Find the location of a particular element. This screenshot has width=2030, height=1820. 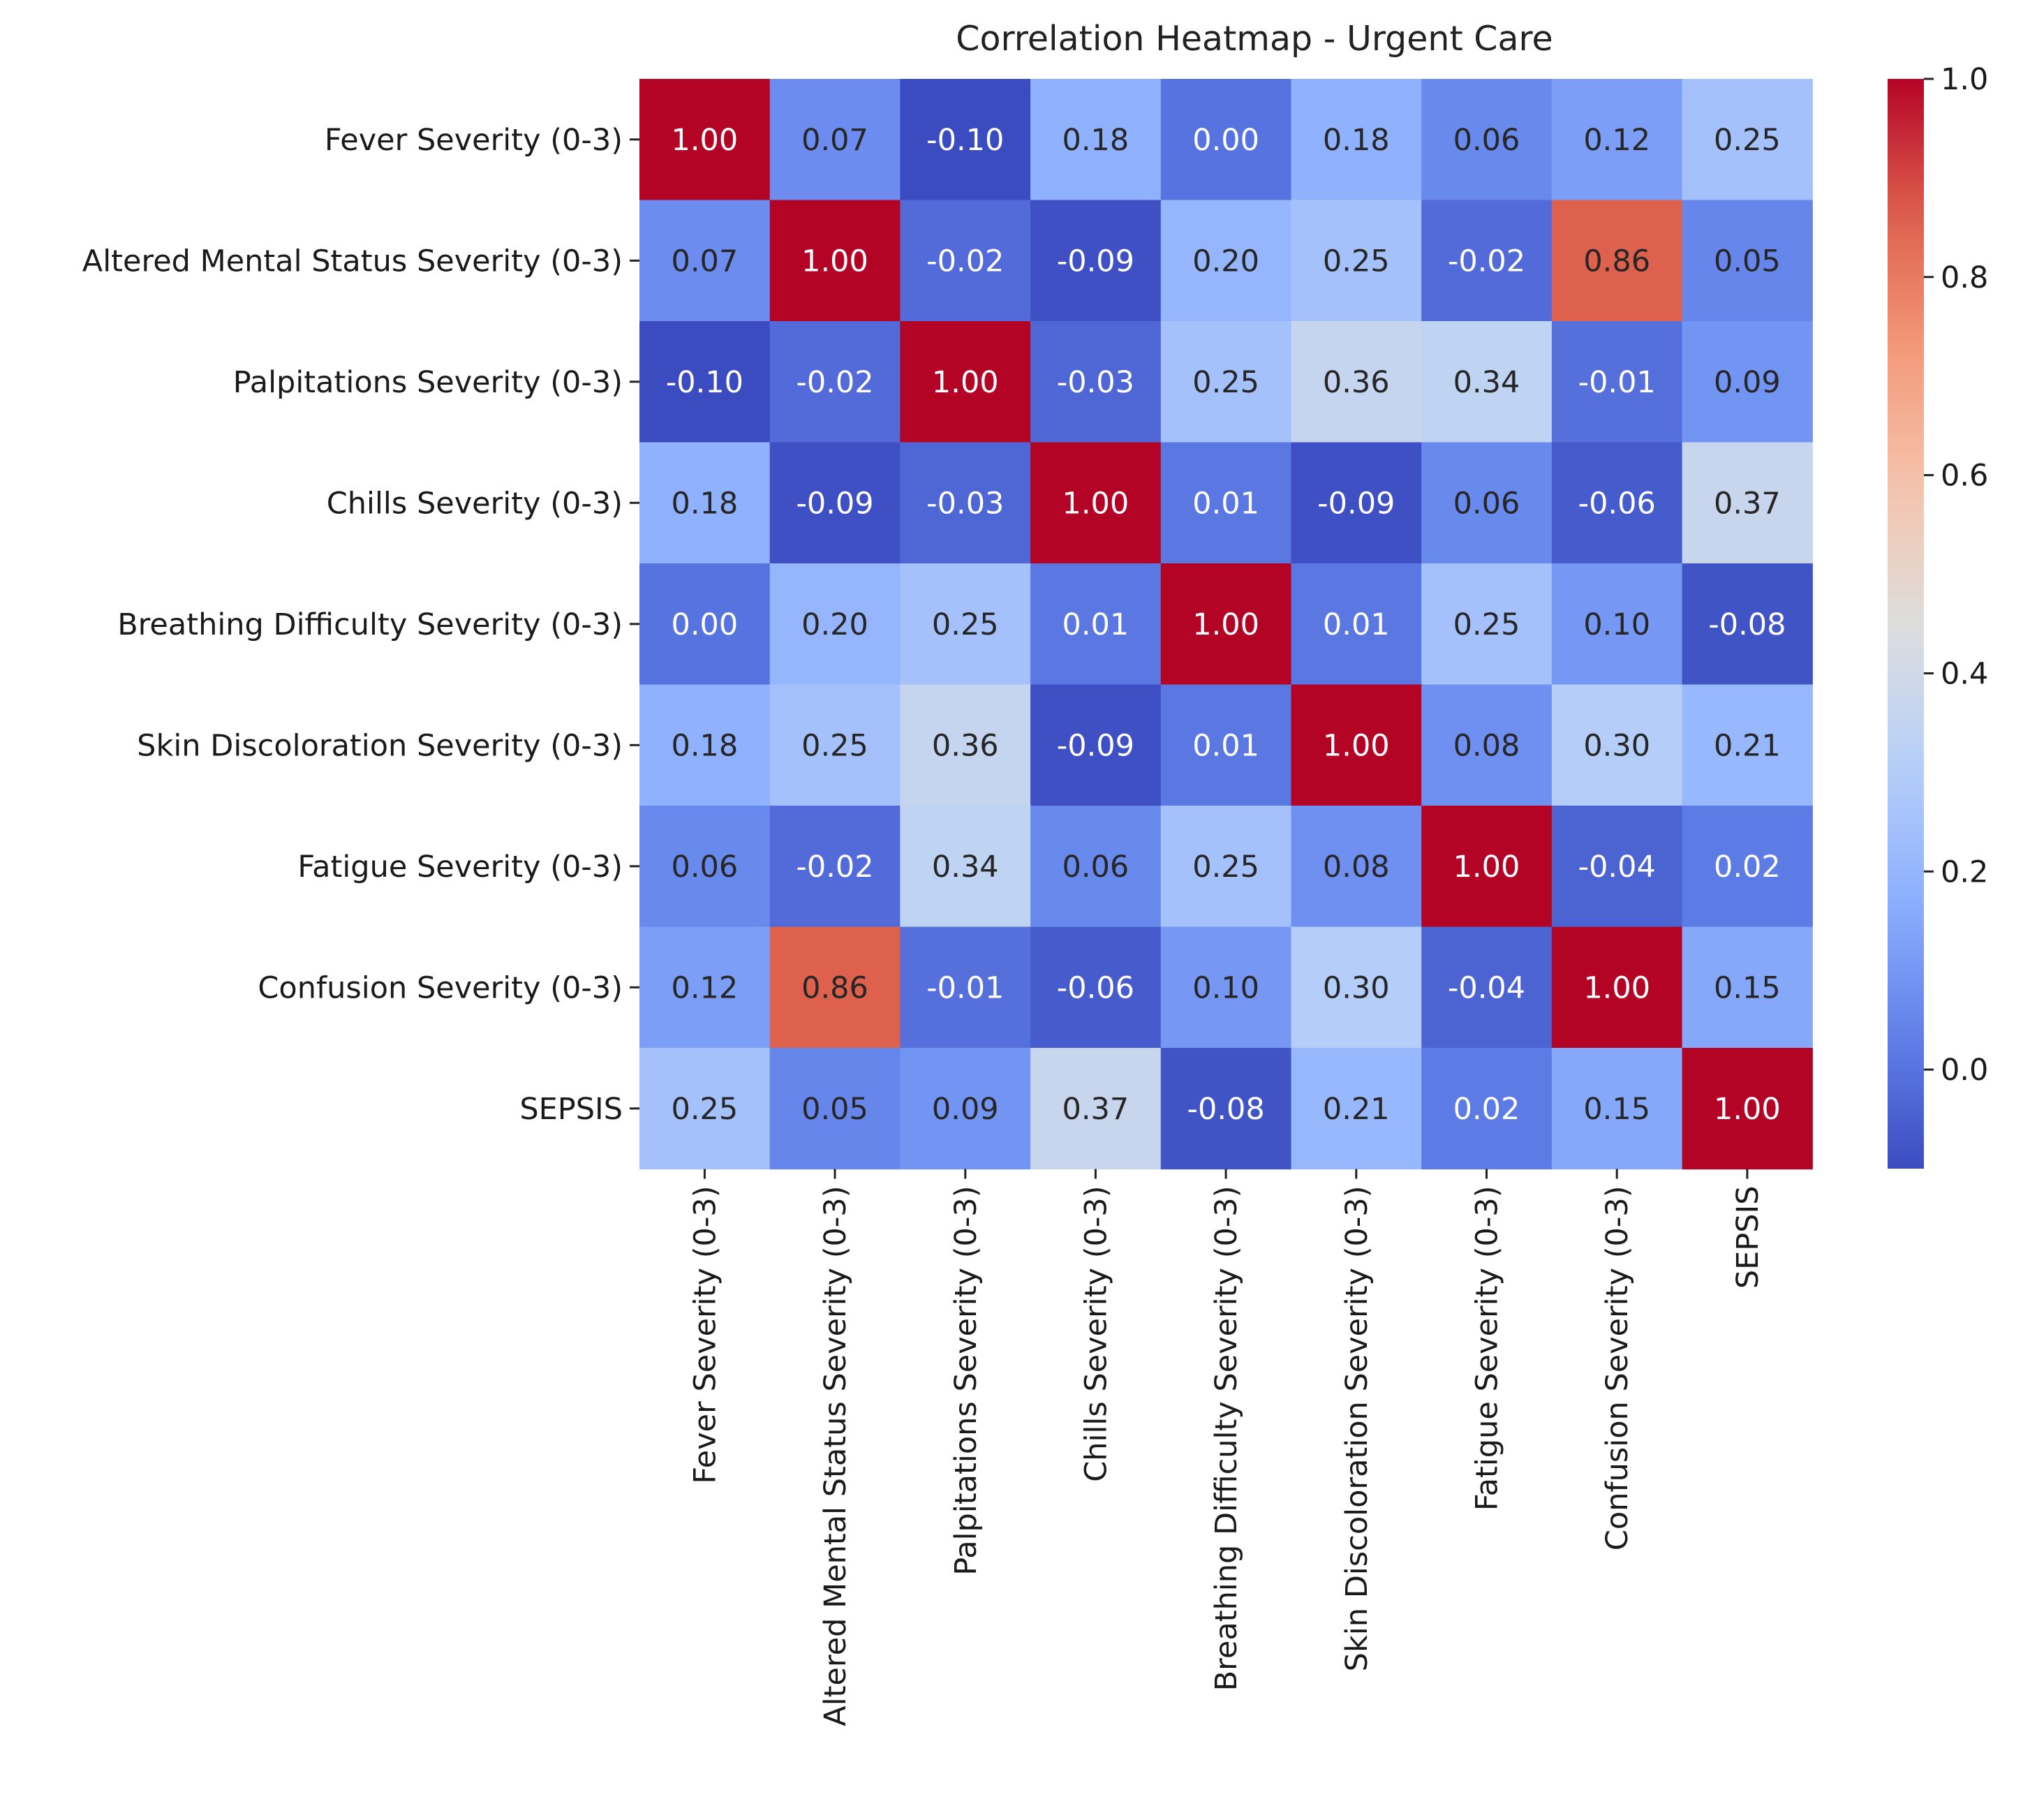

heatmap-cell-palpitations-severity-x-chills-severity is located at coordinates (1096, 382).